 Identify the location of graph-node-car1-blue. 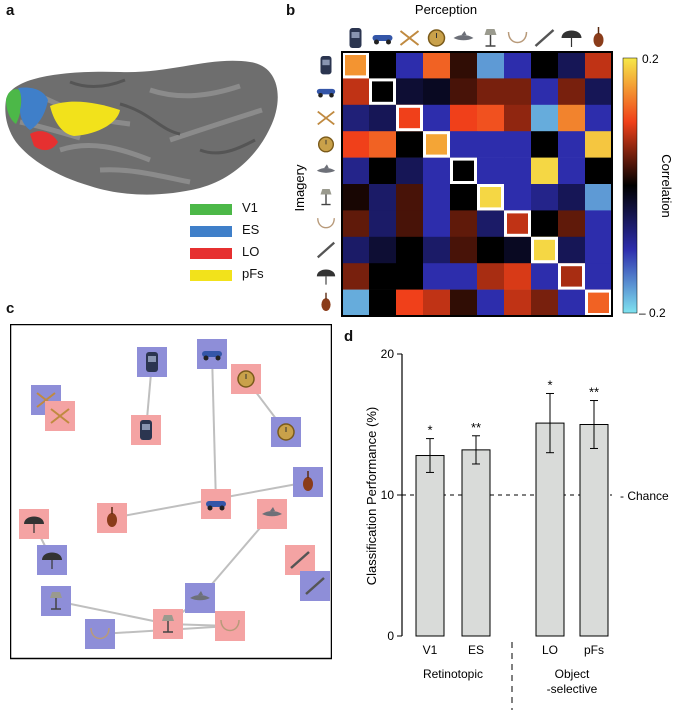
(152, 362).